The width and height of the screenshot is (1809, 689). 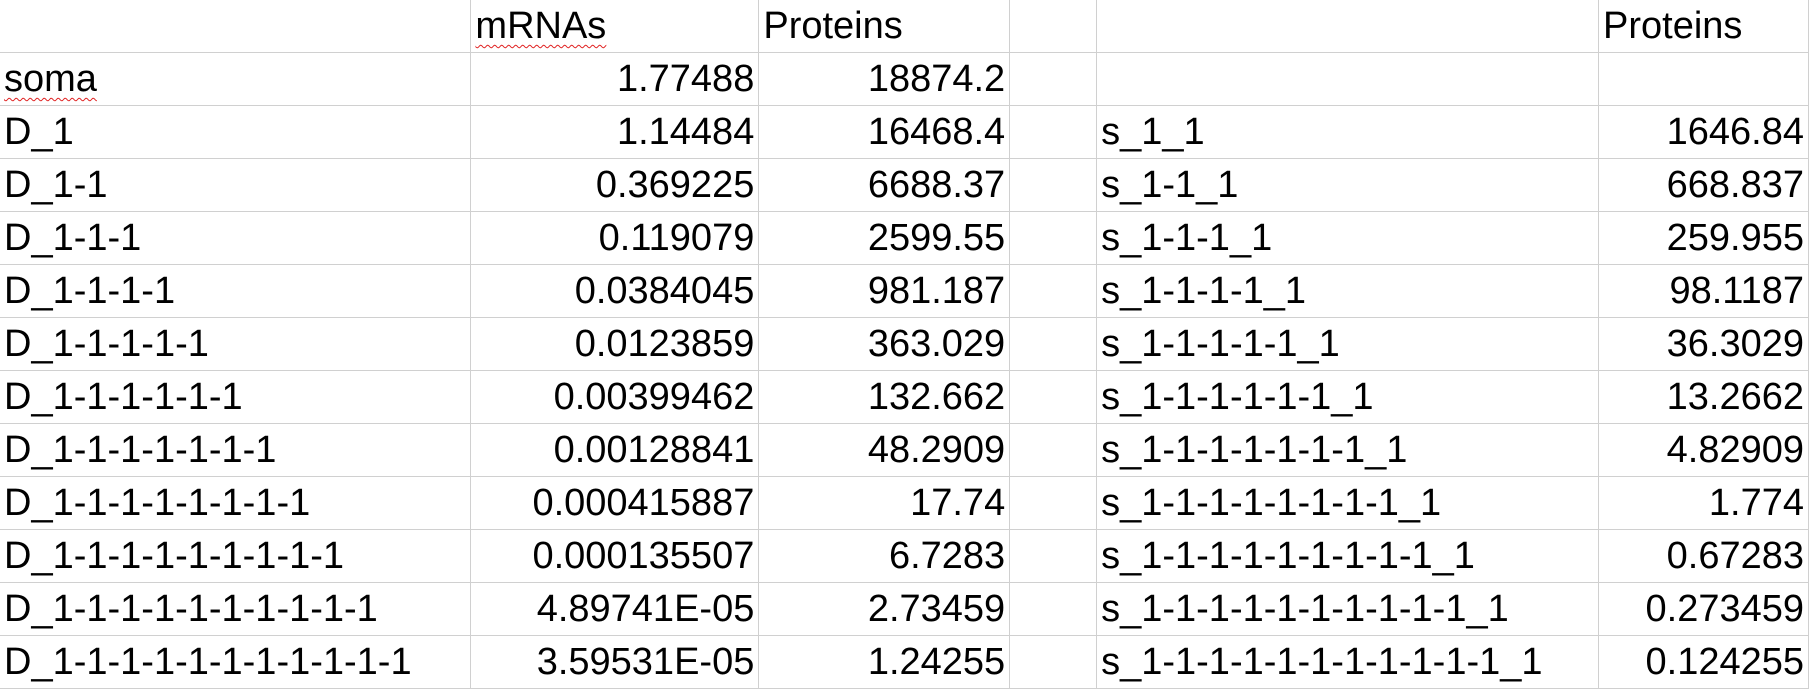 I want to click on mrna-value-cell: 0.00128841, so click(x=615, y=450).